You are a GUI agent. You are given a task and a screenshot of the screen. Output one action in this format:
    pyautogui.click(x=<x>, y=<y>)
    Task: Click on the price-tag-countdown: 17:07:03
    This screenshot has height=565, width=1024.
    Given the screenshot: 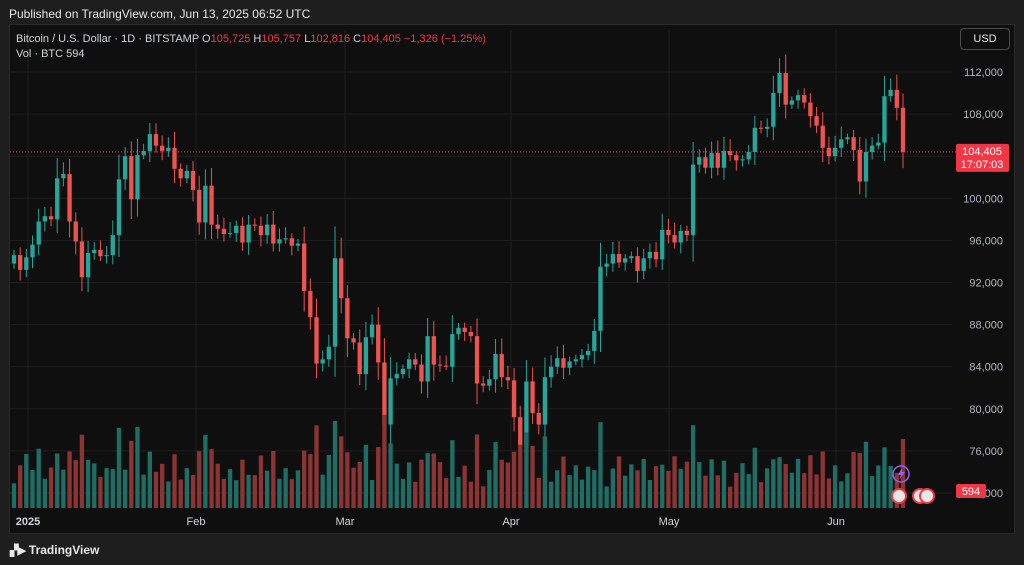 What is the action you would take?
    pyautogui.click(x=982, y=165)
    